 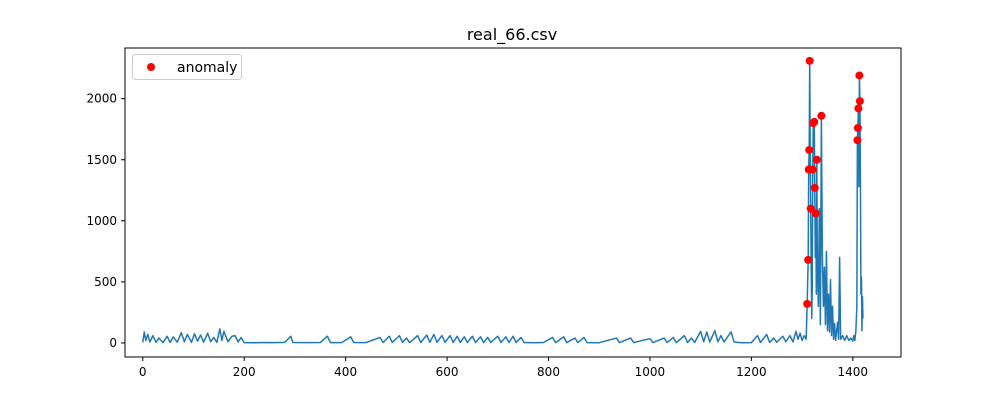 I want to click on chart-title: real_66.csv, so click(x=512, y=35).